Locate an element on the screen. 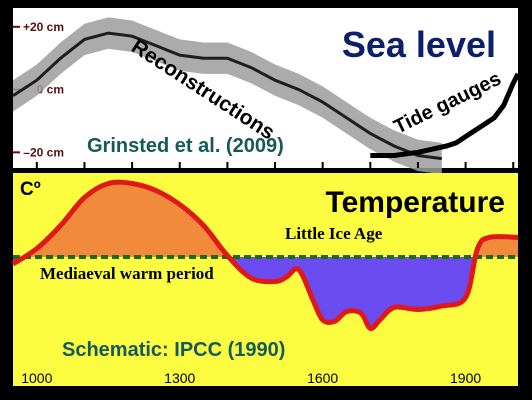 The image size is (532, 400). temperature-x-tick-label: 1900 is located at coordinates (465, 378).